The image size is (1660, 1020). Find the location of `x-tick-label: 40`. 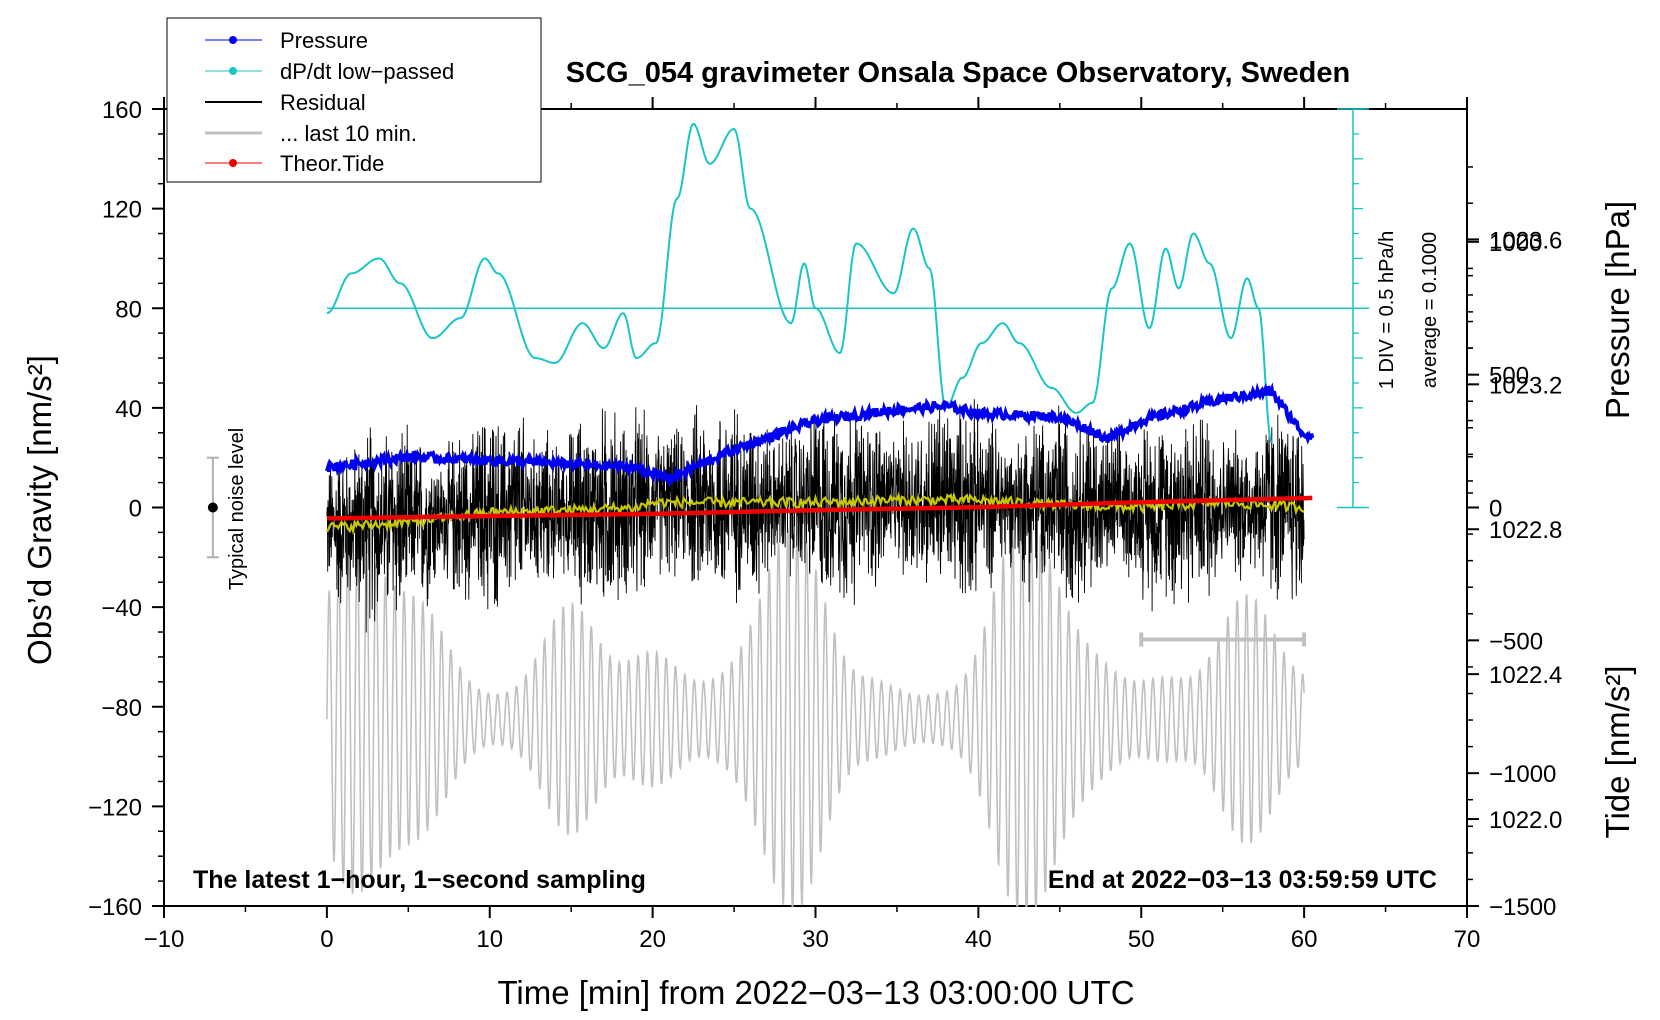

x-tick-label: 40 is located at coordinates (978, 939).